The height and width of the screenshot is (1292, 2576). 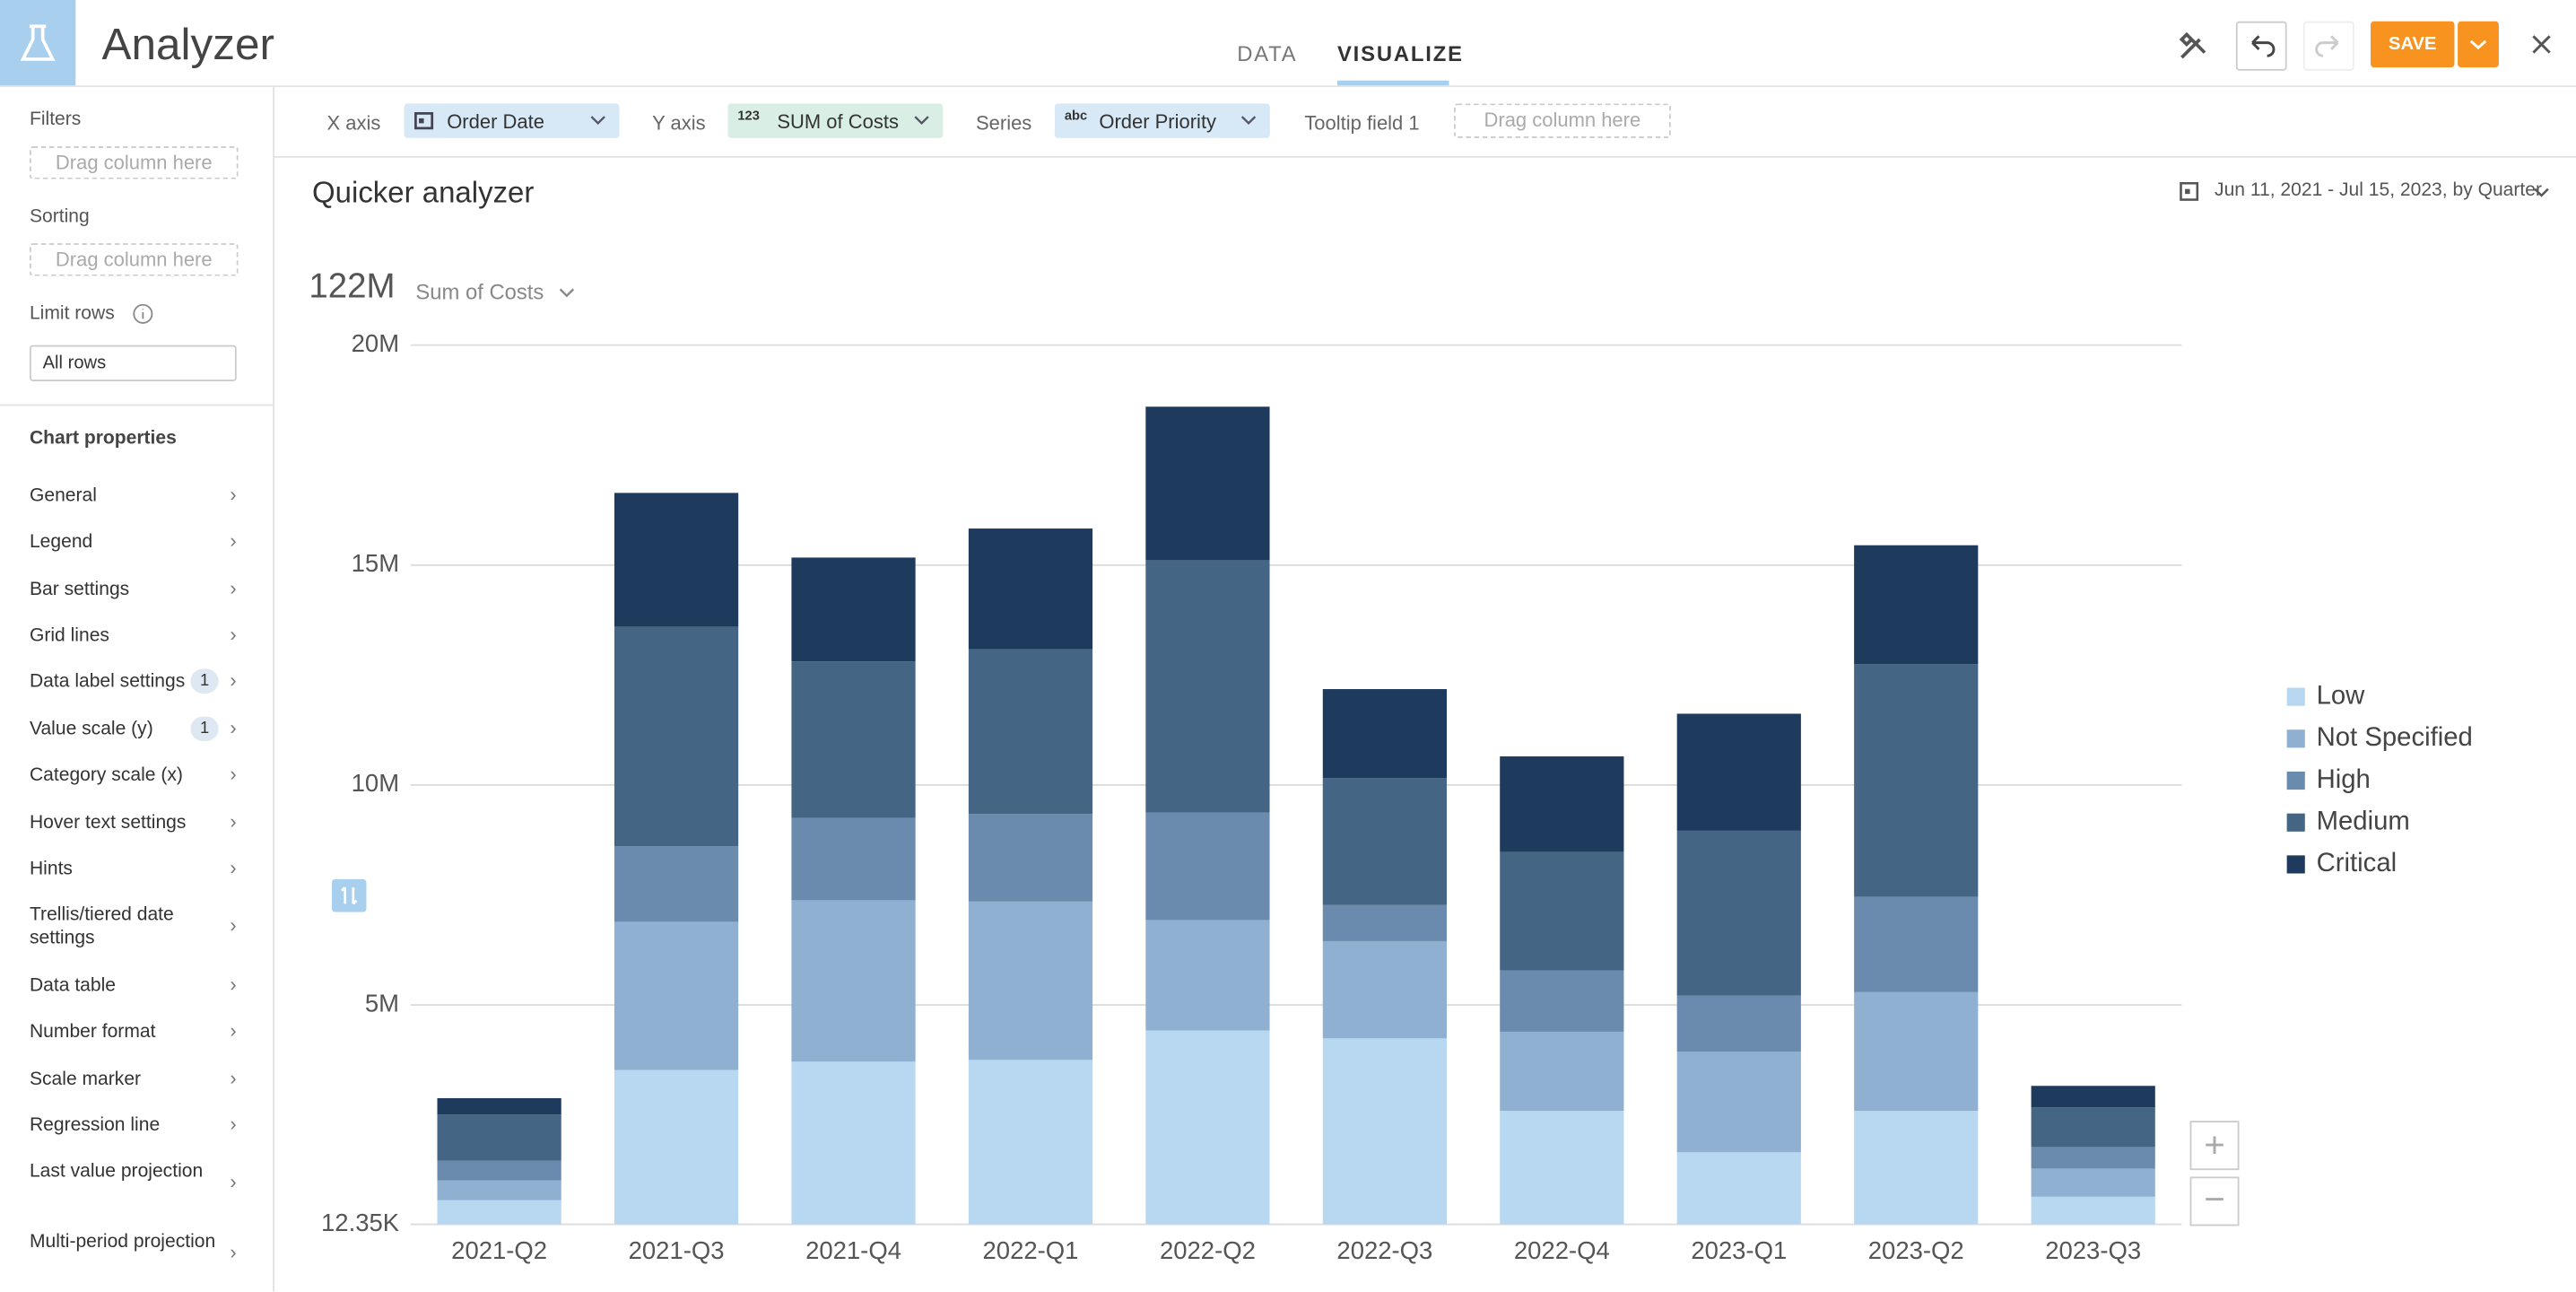 I want to click on property-row: Trellis/tiered date settings ›, so click(x=136, y=922).